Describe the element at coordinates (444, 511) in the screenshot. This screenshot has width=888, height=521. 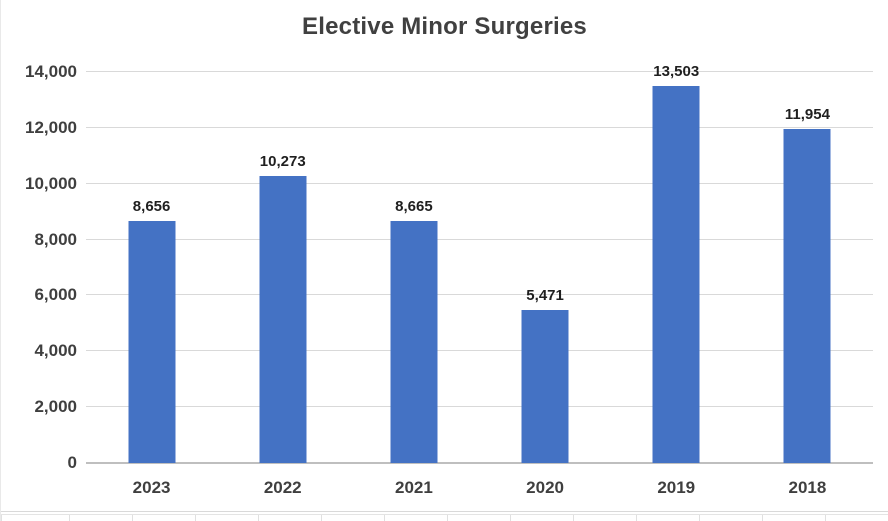
I see `chart-bottom-border` at that location.